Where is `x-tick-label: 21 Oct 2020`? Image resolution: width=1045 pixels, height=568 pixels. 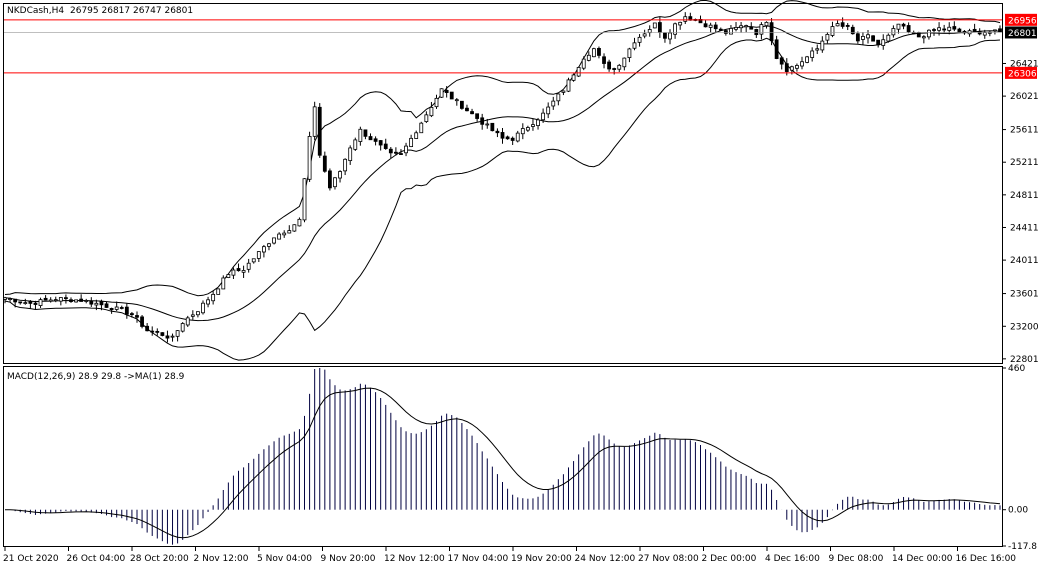
x-tick-label: 21 Oct 2020 is located at coordinates (31, 559).